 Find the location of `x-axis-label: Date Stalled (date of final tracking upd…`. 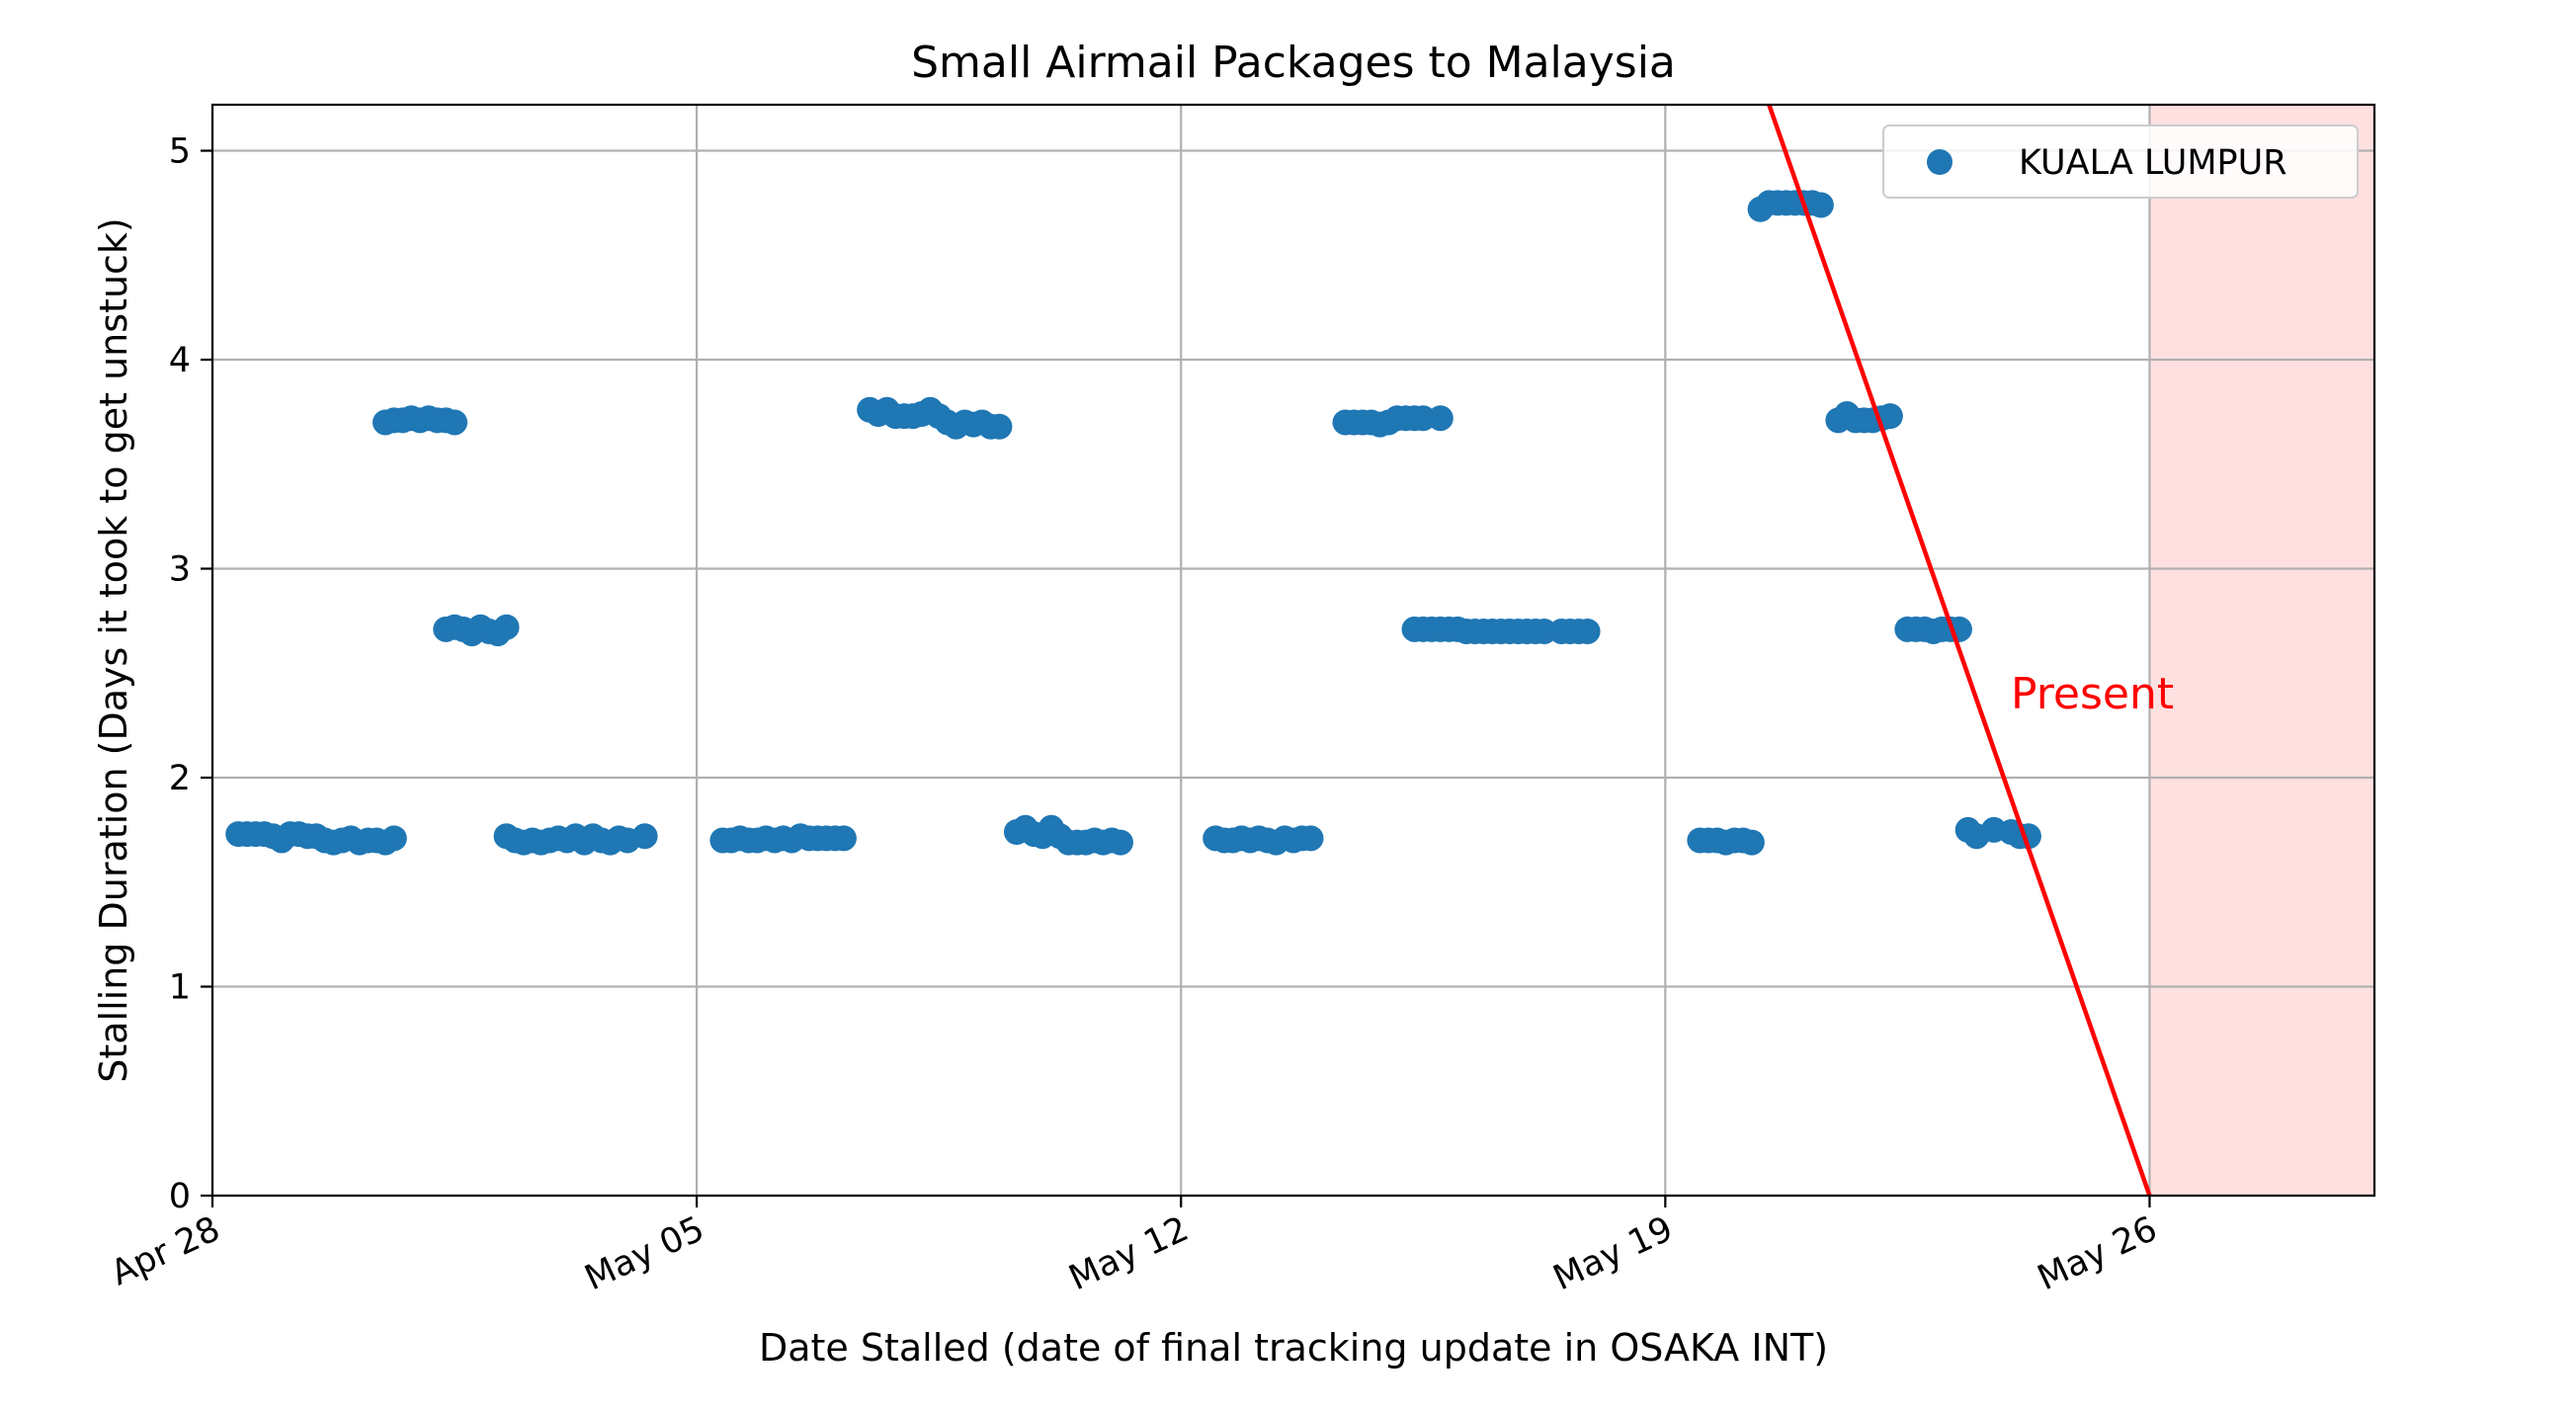

x-axis-label: Date Stalled (date of final tracking upd… is located at coordinates (1293, 1348).